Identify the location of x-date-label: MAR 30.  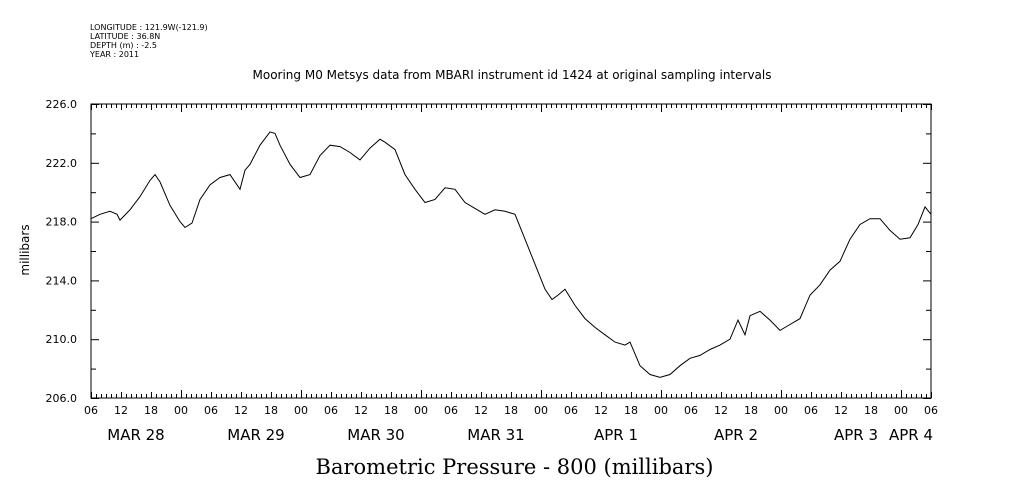
(375, 435).